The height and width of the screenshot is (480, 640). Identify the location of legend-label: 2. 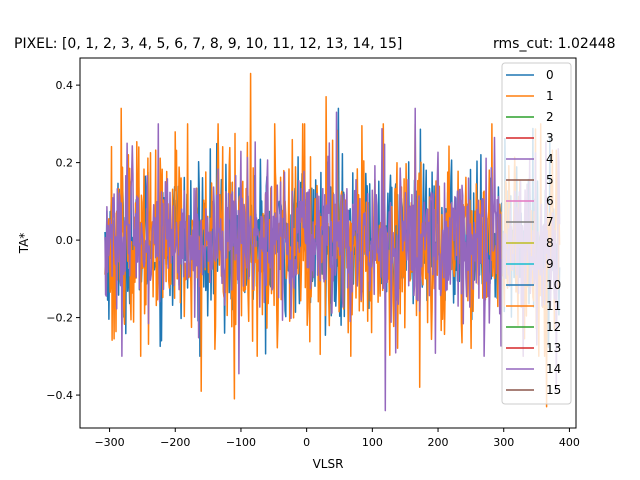
(550, 117).